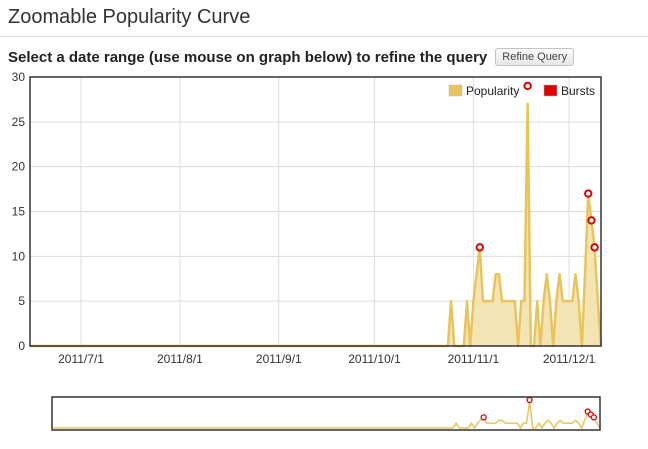 The width and height of the screenshot is (648, 449). Describe the element at coordinates (129, 17) in the screenshot. I see `page-title: Zoomable Popularity Curve` at that location.